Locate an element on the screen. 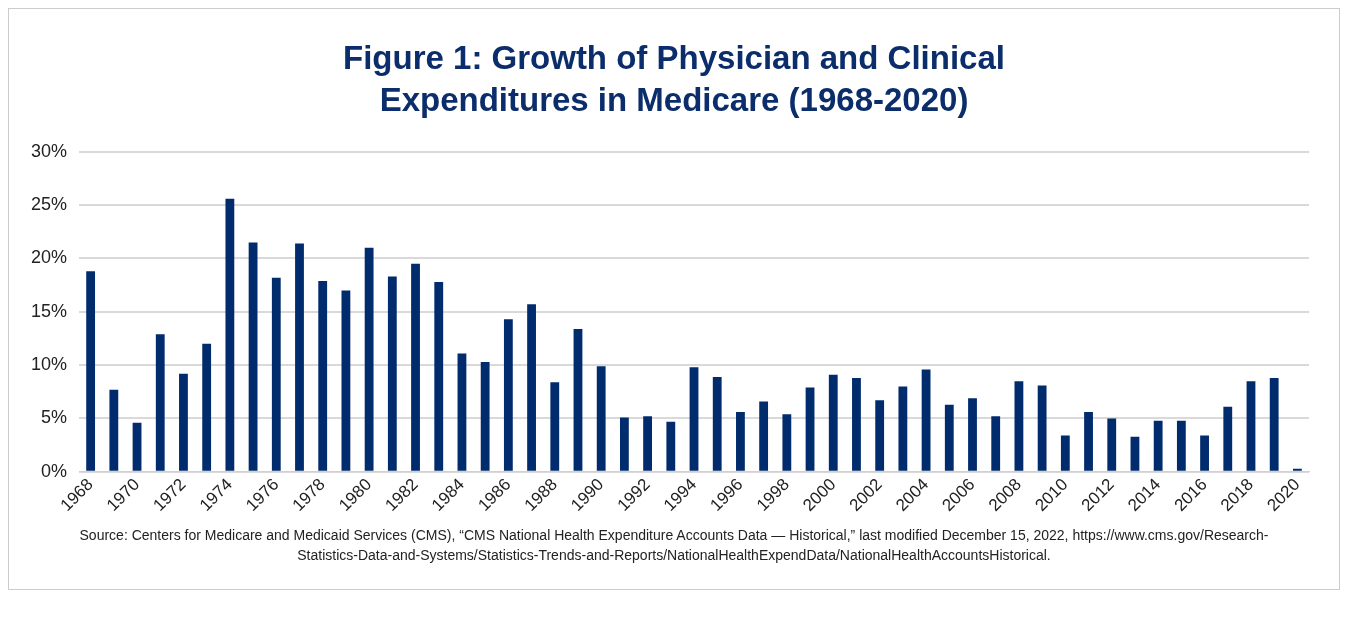  y-tick-label: 15% is located at coordinates (49, 310).